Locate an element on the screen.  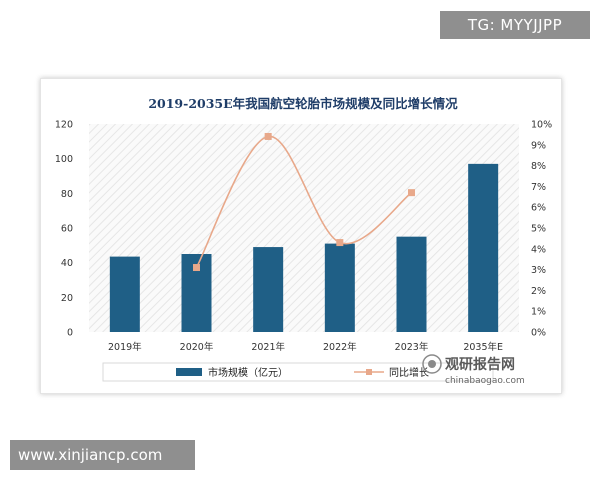
telegram-label: TG: MYYJJPP is located at coordinates (515, 25).